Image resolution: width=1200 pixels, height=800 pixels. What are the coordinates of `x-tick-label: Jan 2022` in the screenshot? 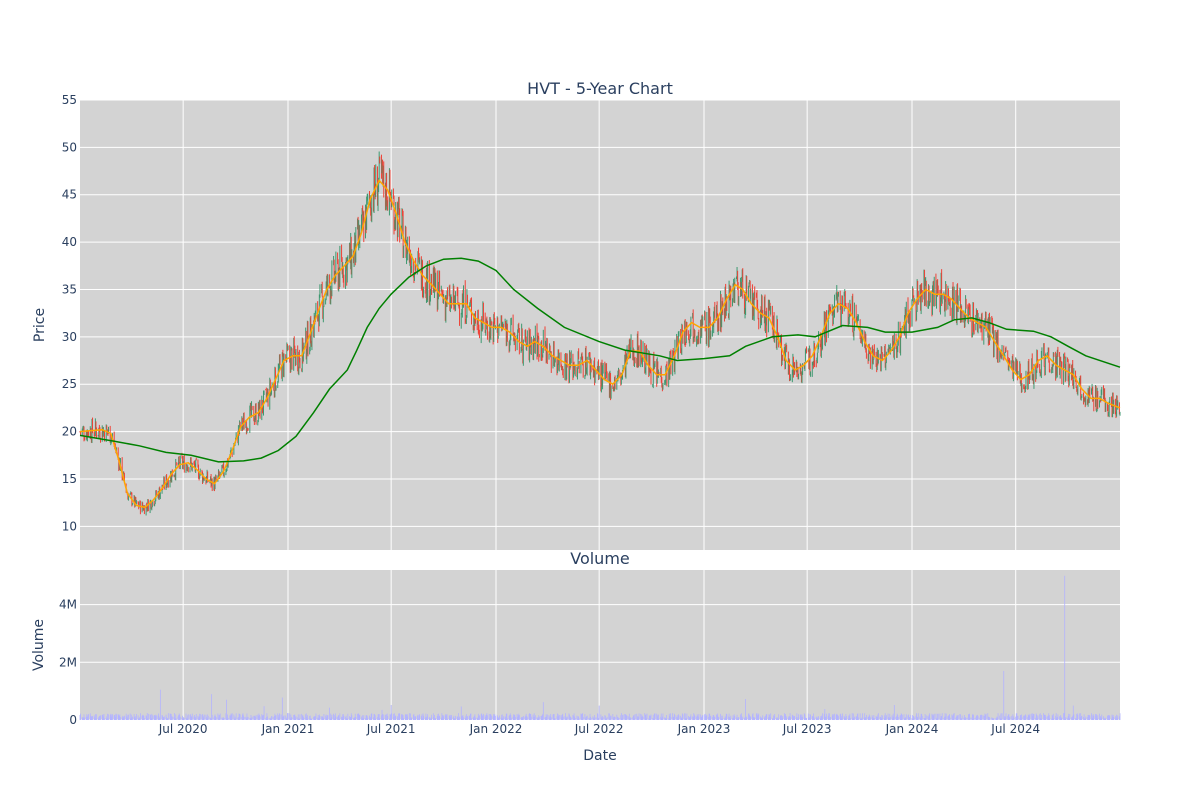 It's located at (496, 729).